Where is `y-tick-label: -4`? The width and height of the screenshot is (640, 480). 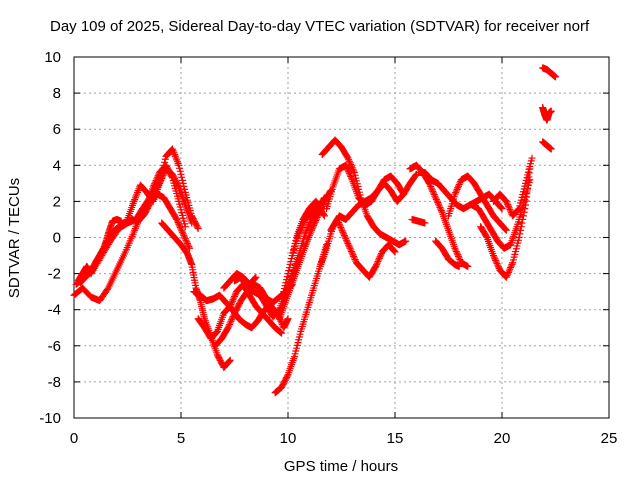 y-tick-label: -4 is located at coordinates (54, 310).